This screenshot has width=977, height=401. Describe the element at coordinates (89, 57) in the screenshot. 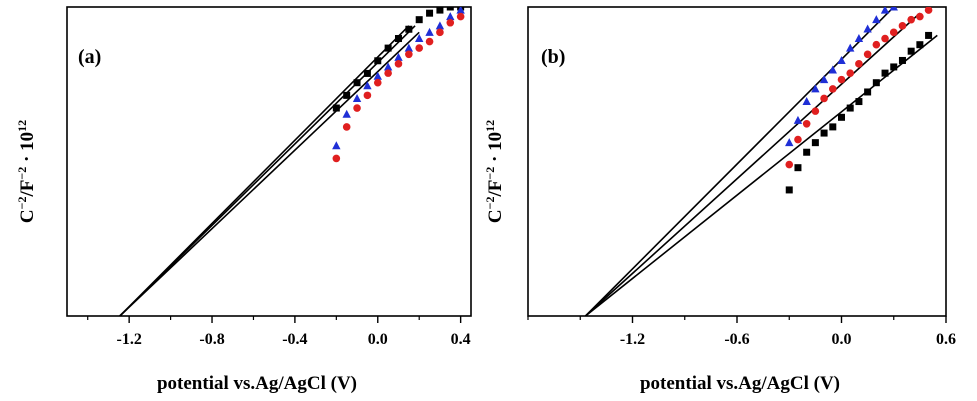

I see `panel-label: (a)` at that location.